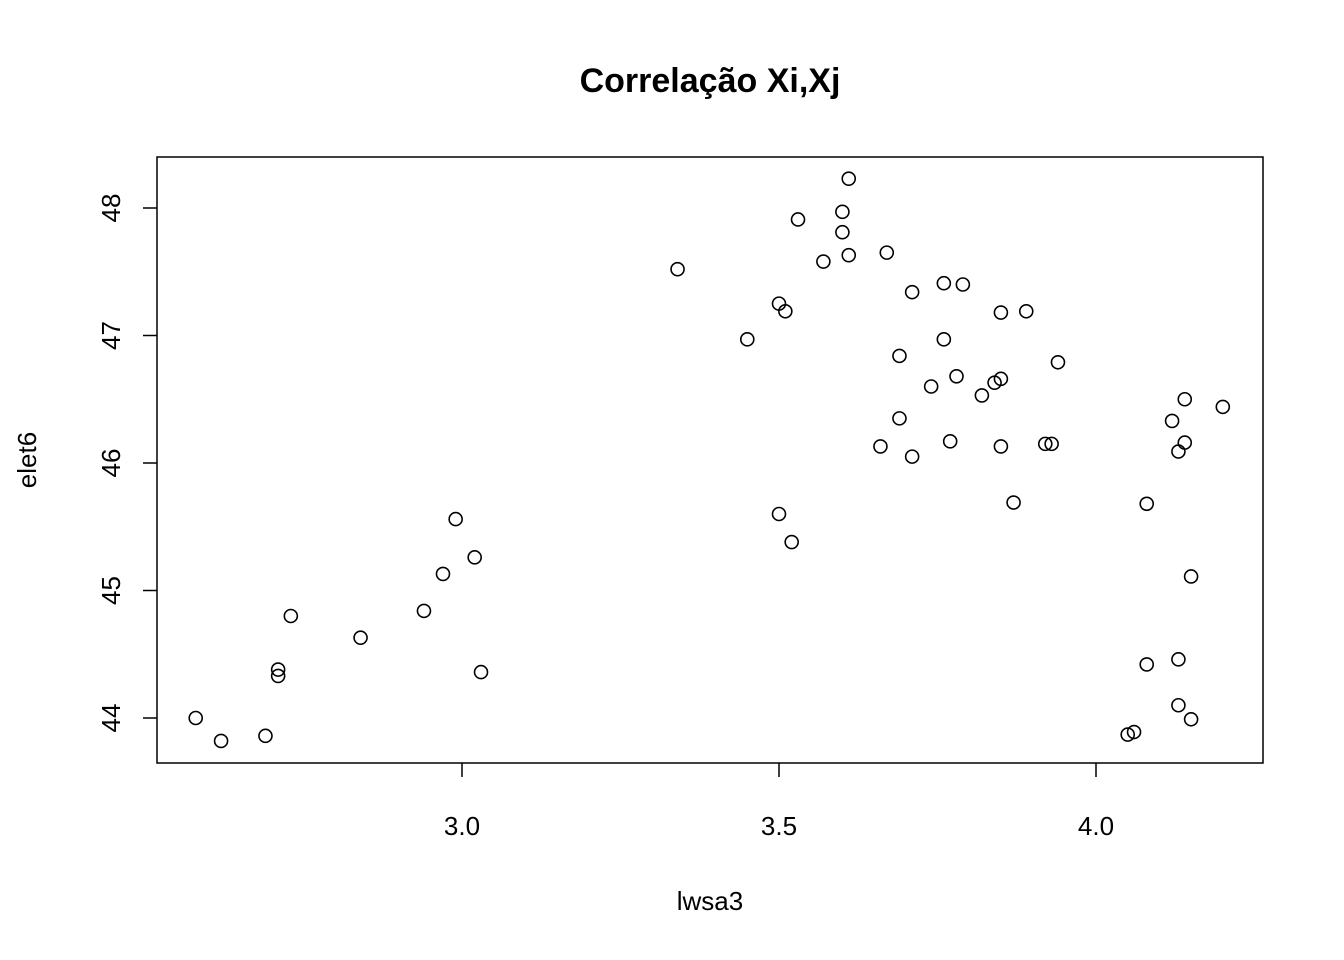  Describe the element at coordinates (111, 335) in the screenshot. I see `y-tick-label: 47` at that location.